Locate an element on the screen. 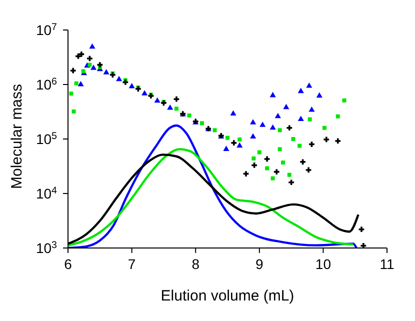 The height and width of the screenshot is (321, 415). x-tick-label: 11 is located at coordinates (387, 264).